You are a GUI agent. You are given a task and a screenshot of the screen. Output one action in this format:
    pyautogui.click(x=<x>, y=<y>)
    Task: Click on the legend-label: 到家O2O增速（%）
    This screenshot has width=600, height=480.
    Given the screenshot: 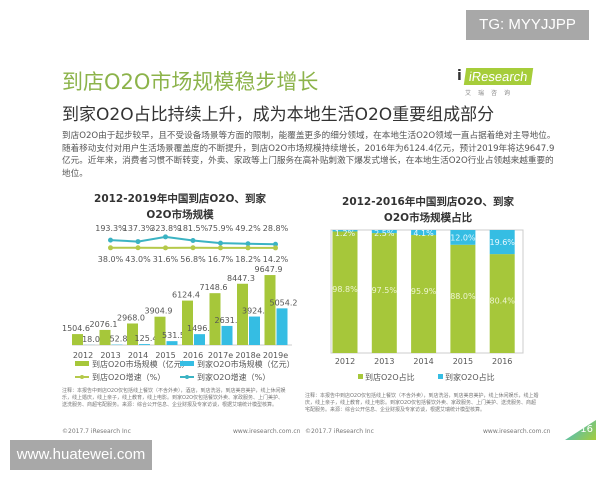 What is the action you would take?
    pyautogui.click(x=233, y=377)
    